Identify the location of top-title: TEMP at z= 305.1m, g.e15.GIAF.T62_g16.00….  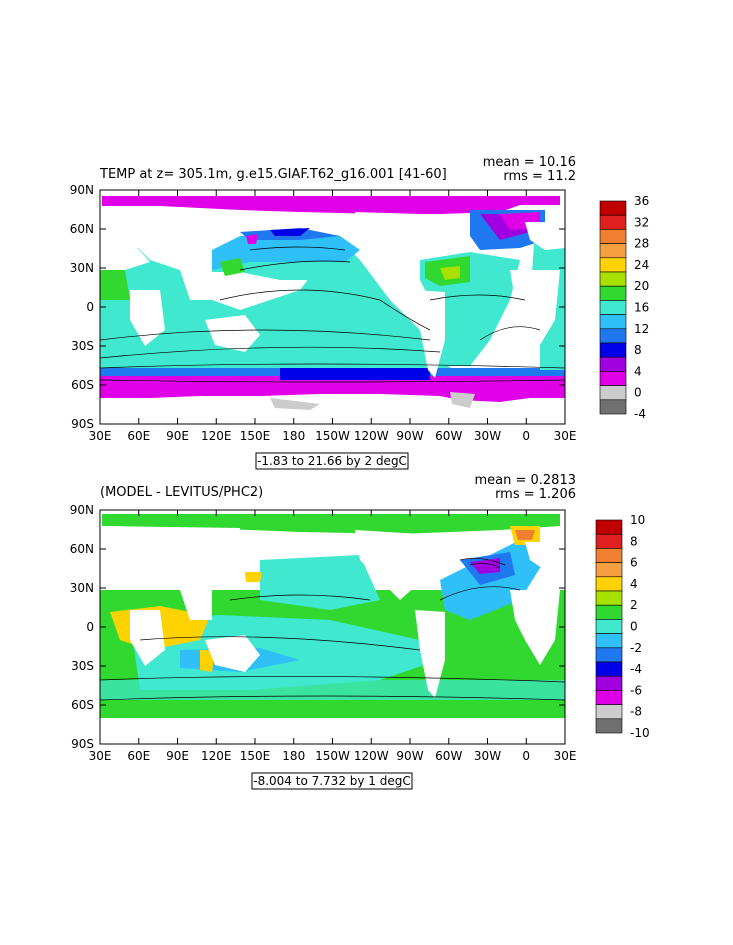
(273, 174).